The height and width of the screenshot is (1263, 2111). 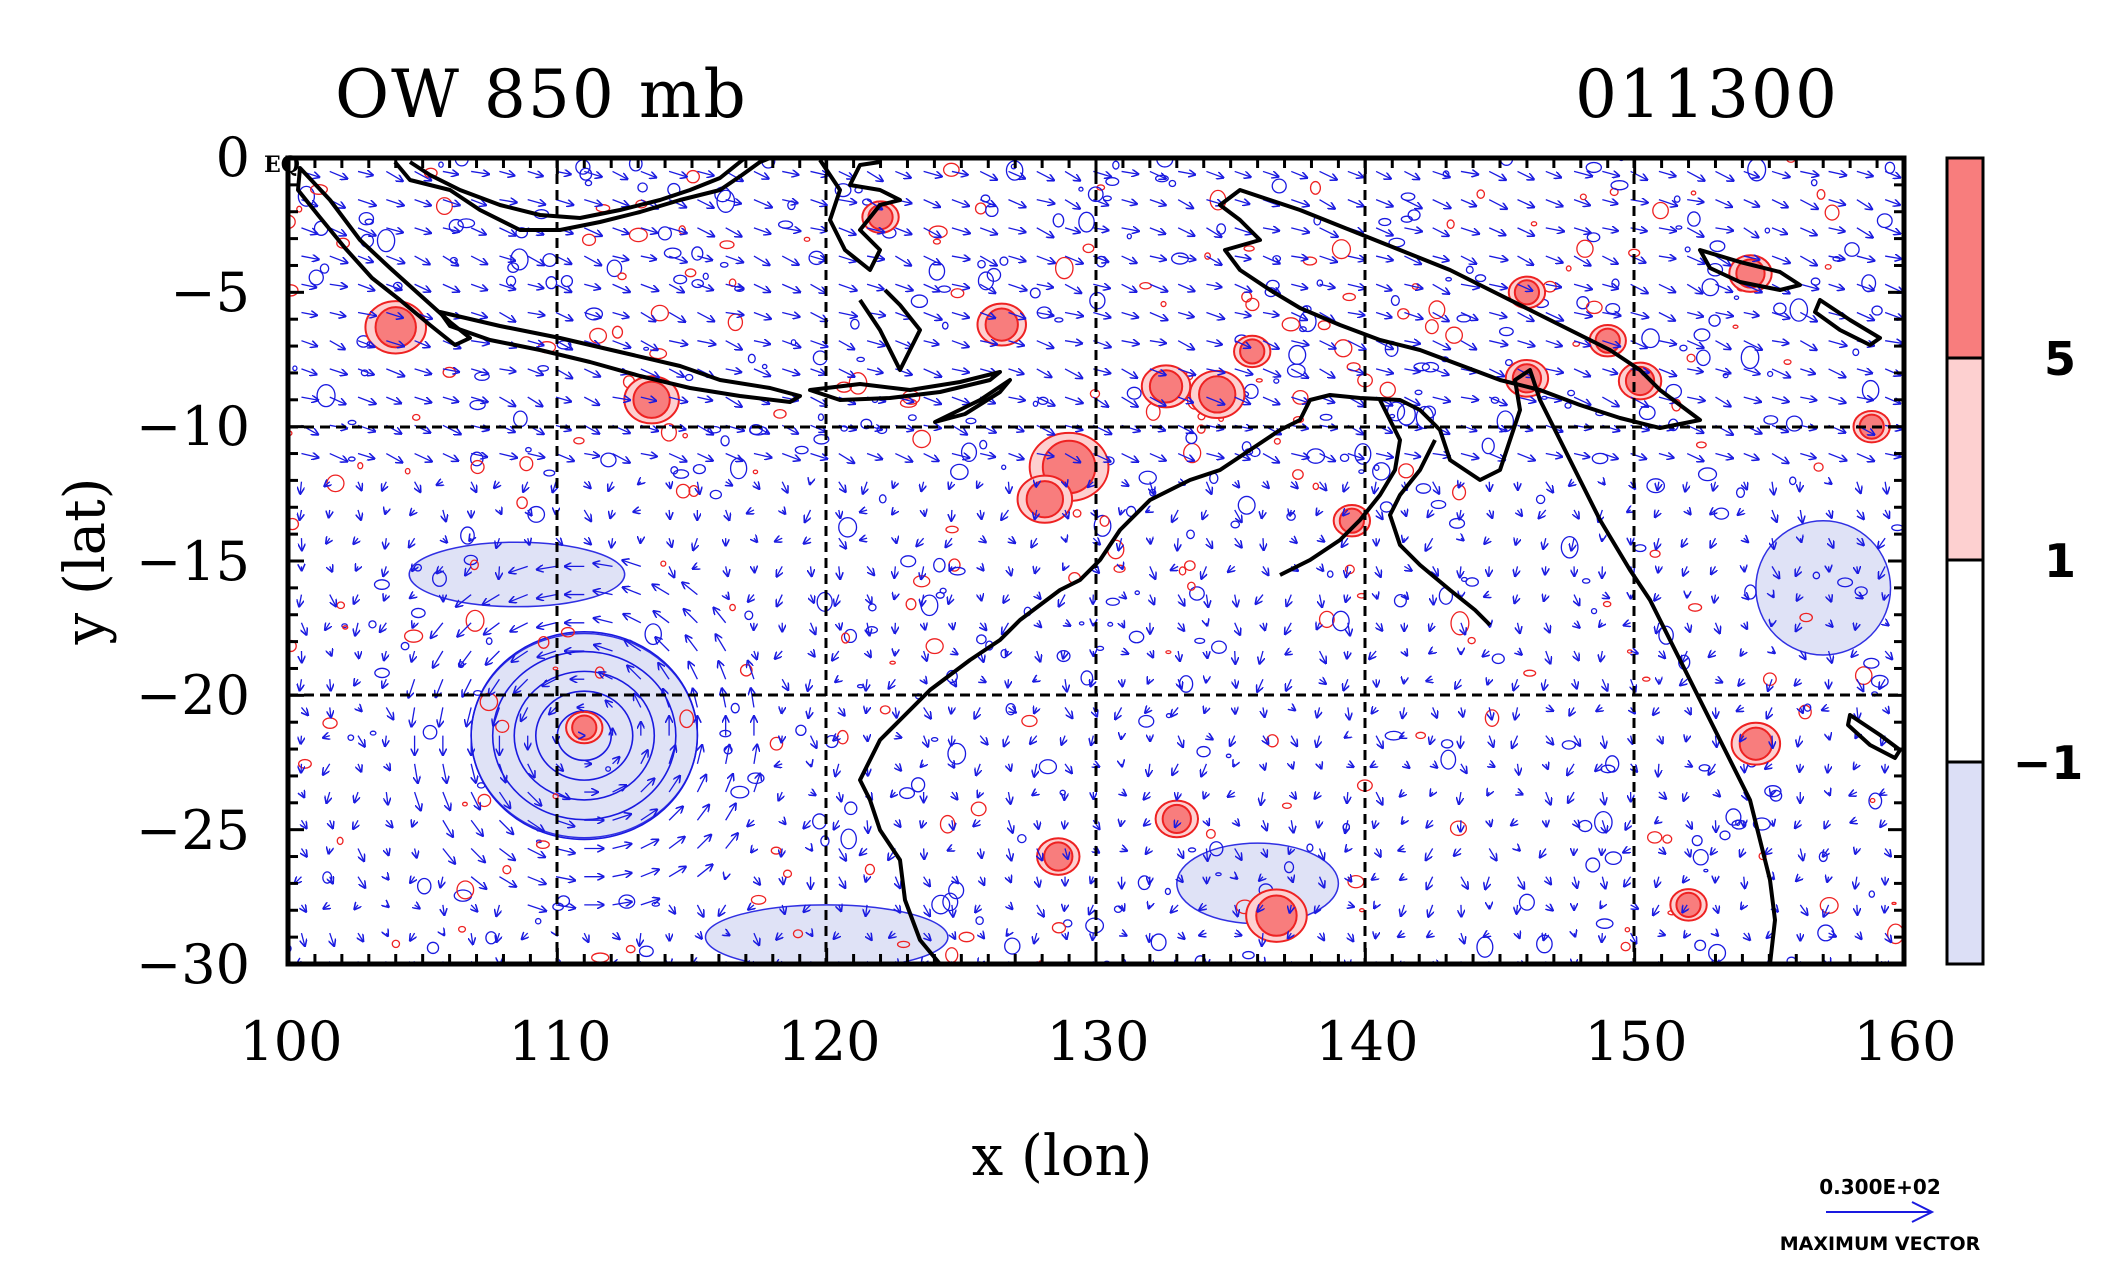 What do you see at coordinates (584, 727) in the screenshot?
I see `positive-ow-cell` at bounding box center [584, 727].